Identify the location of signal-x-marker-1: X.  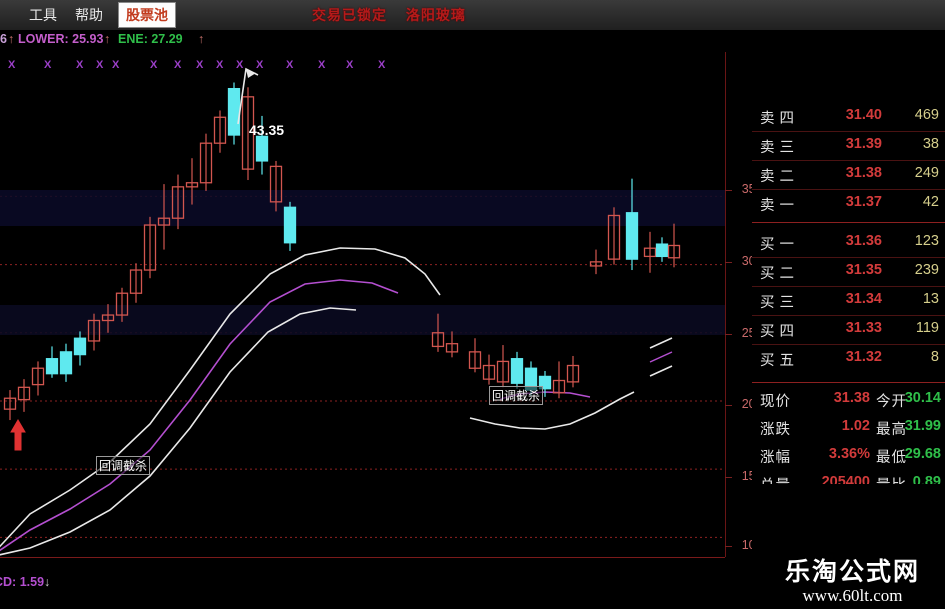
(48, 65).